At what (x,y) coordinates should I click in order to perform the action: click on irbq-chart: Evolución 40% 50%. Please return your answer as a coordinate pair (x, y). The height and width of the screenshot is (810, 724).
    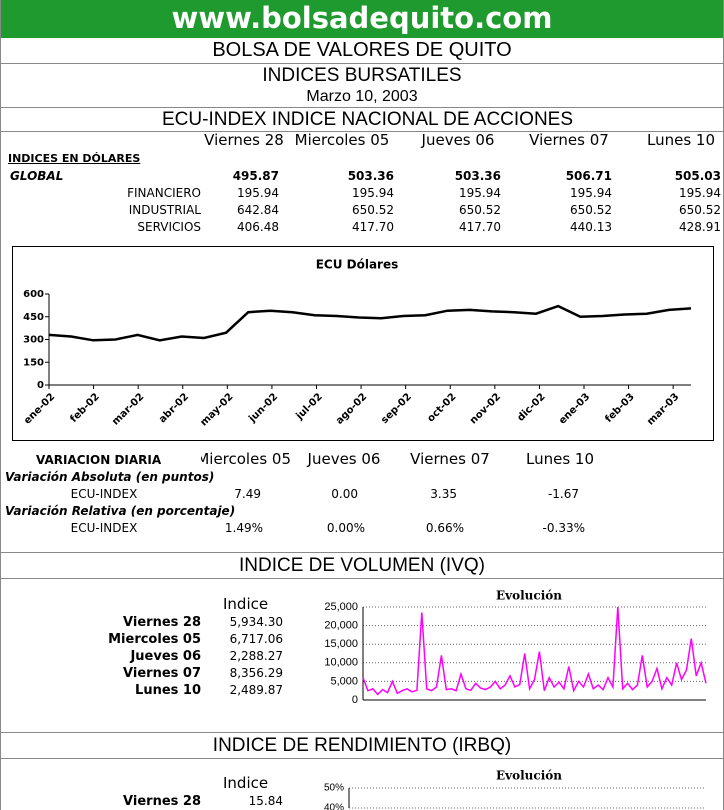
    Looking at the image, I should click on (515, 789).